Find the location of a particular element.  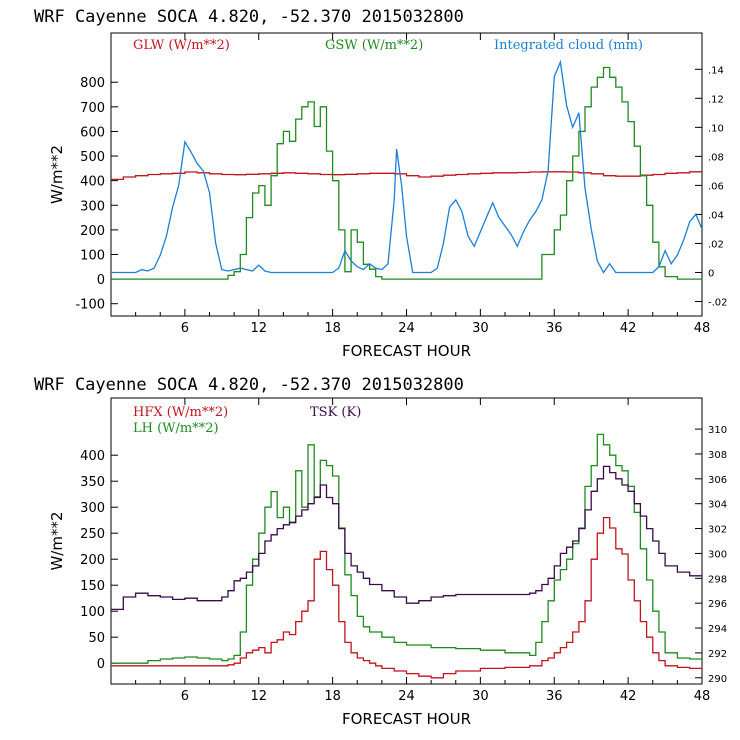

y2-tick-label: .10 is located at coordinates (716, 128).